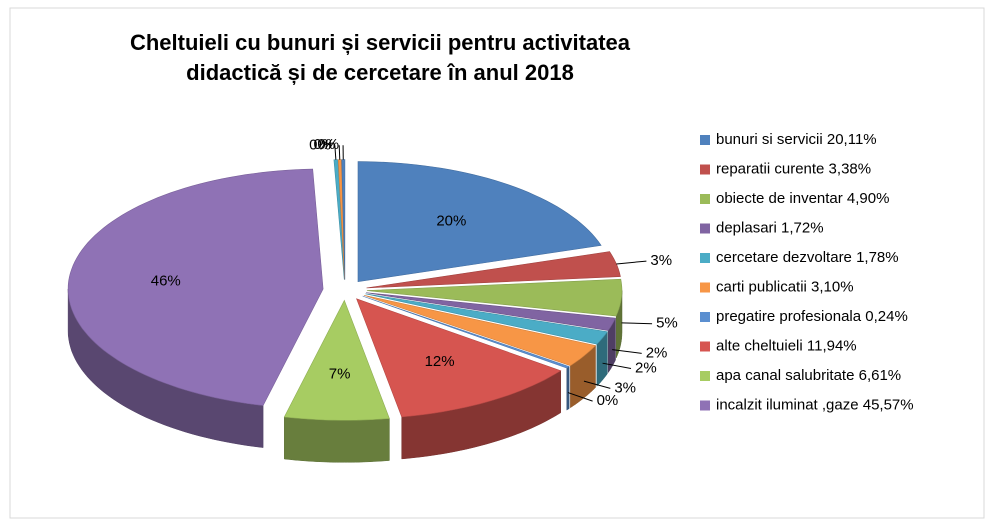 The width and height of the screenshot is (994, 526). What do you see at coordinates (808, 375) in the screenshot?
I see `legend-label: apa canal salubritate 6,61%` at bounding box center [808, 375].